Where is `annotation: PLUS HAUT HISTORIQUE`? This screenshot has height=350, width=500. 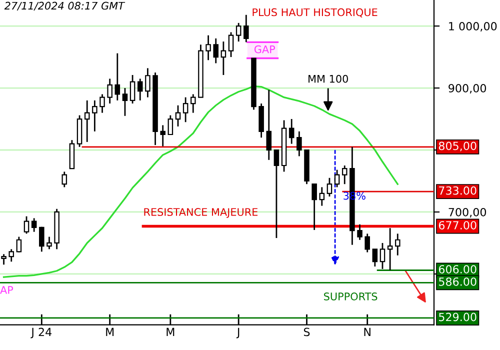
annotation: PLUS HAUT HISTORIQUE is located at coordinates (315, 13).